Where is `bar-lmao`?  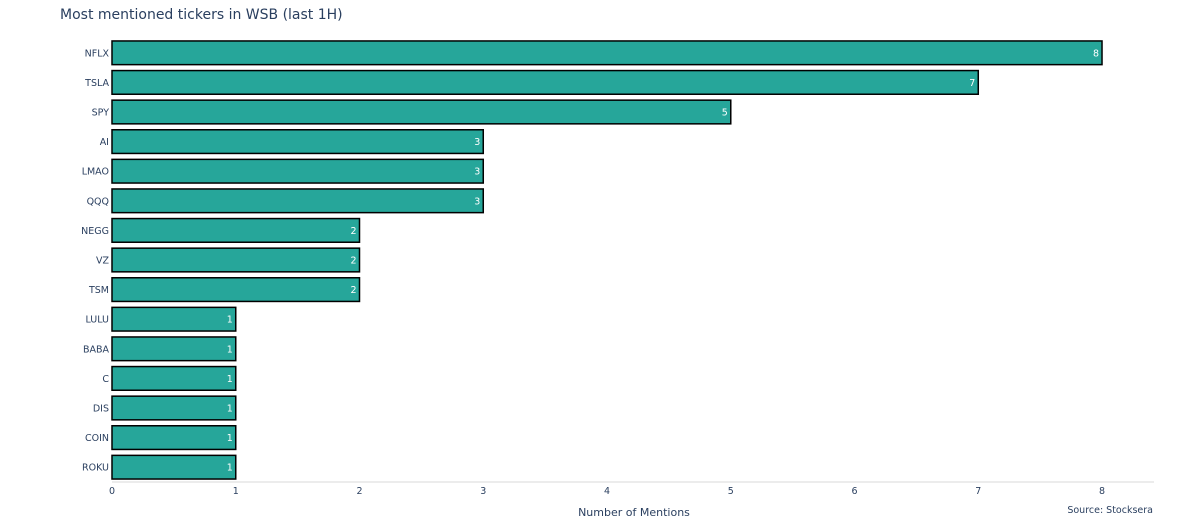
bar-lmao is located at coordinates (298, 171).